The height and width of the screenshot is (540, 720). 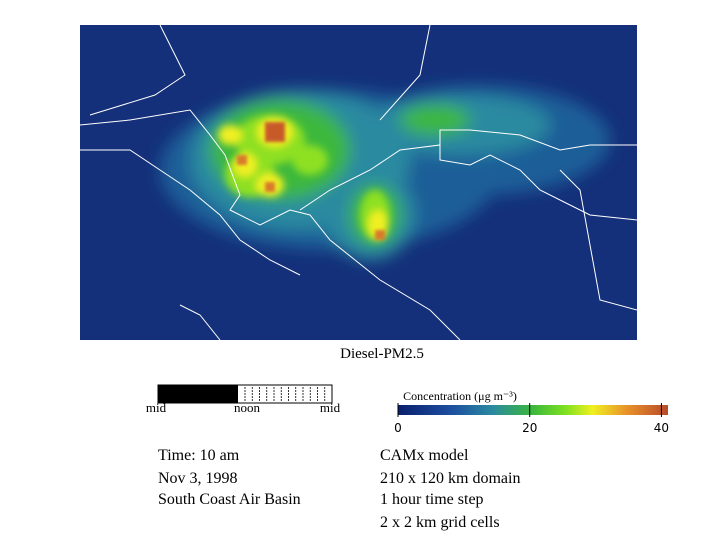 I want to click on info-line: 2 x 2 km grid cells, so click(x=440, y=522).